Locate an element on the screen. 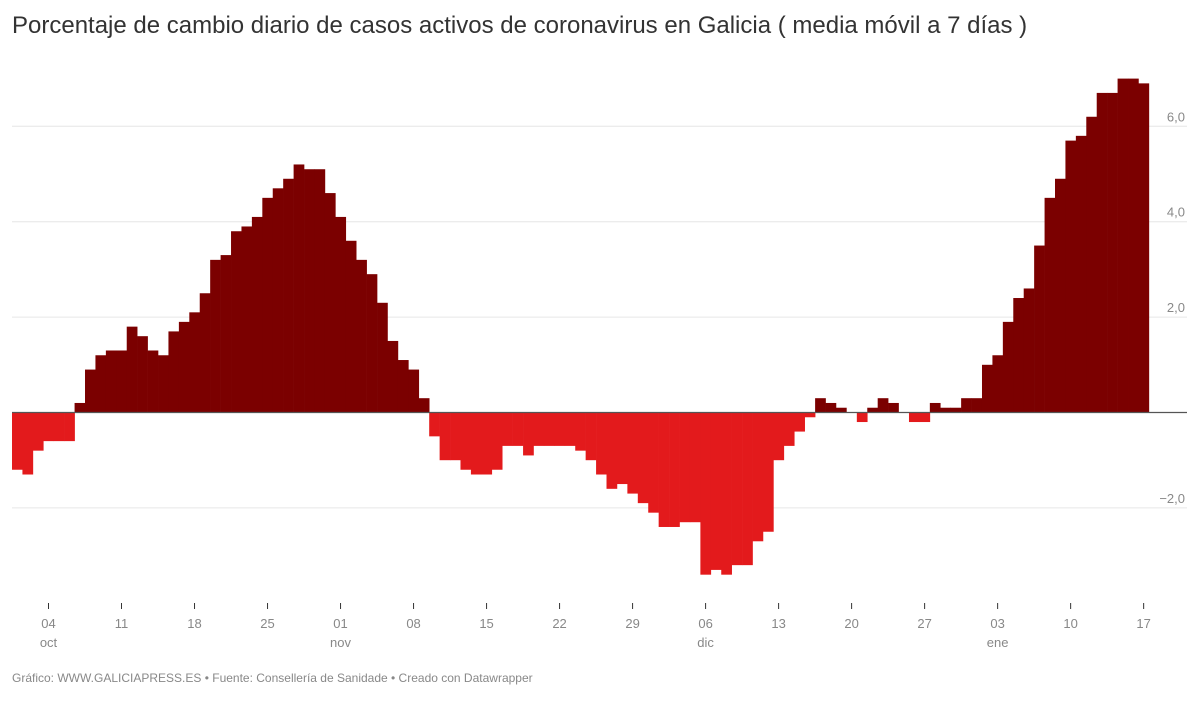 This screenshot has width=1199, height=709. x-tick-month: oct is located at coordinates (49, 642).